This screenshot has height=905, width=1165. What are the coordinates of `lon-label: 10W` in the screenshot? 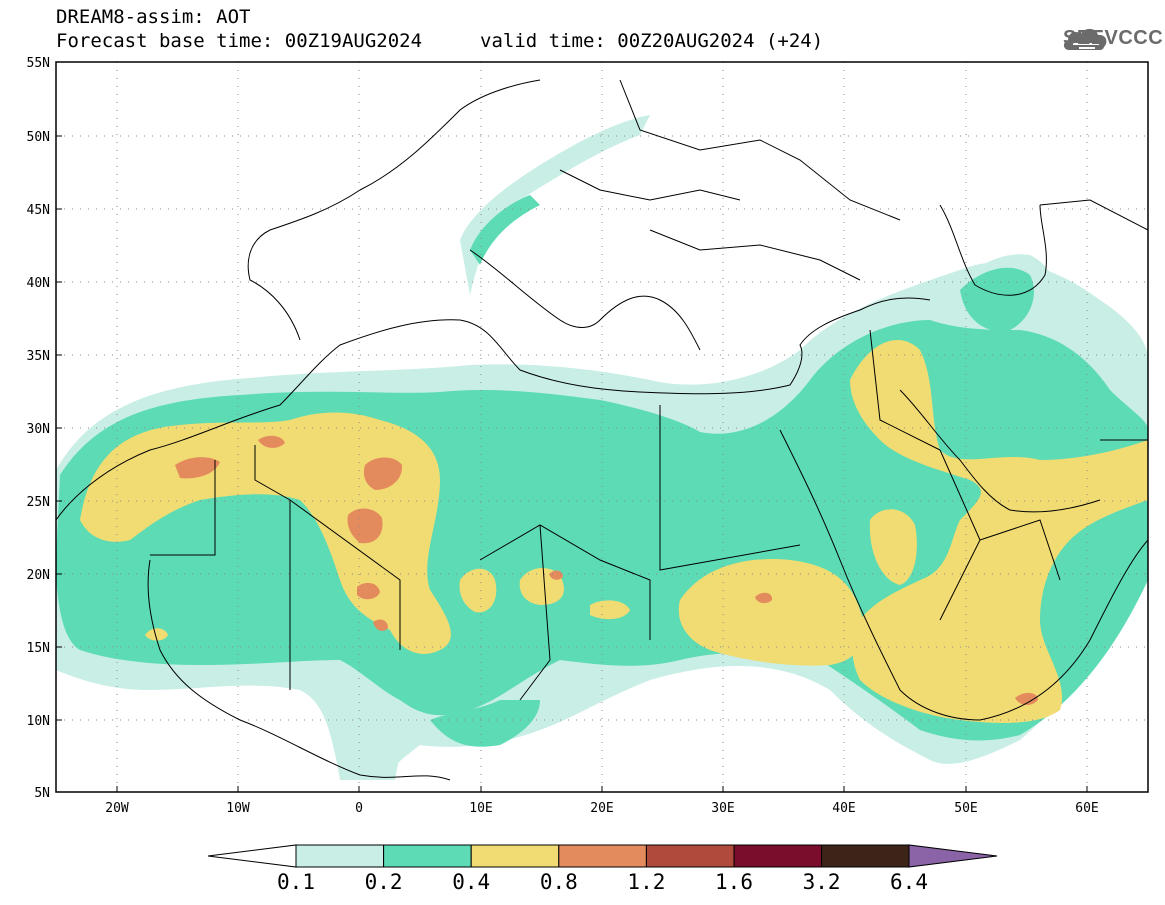 It's located at (238, 808).